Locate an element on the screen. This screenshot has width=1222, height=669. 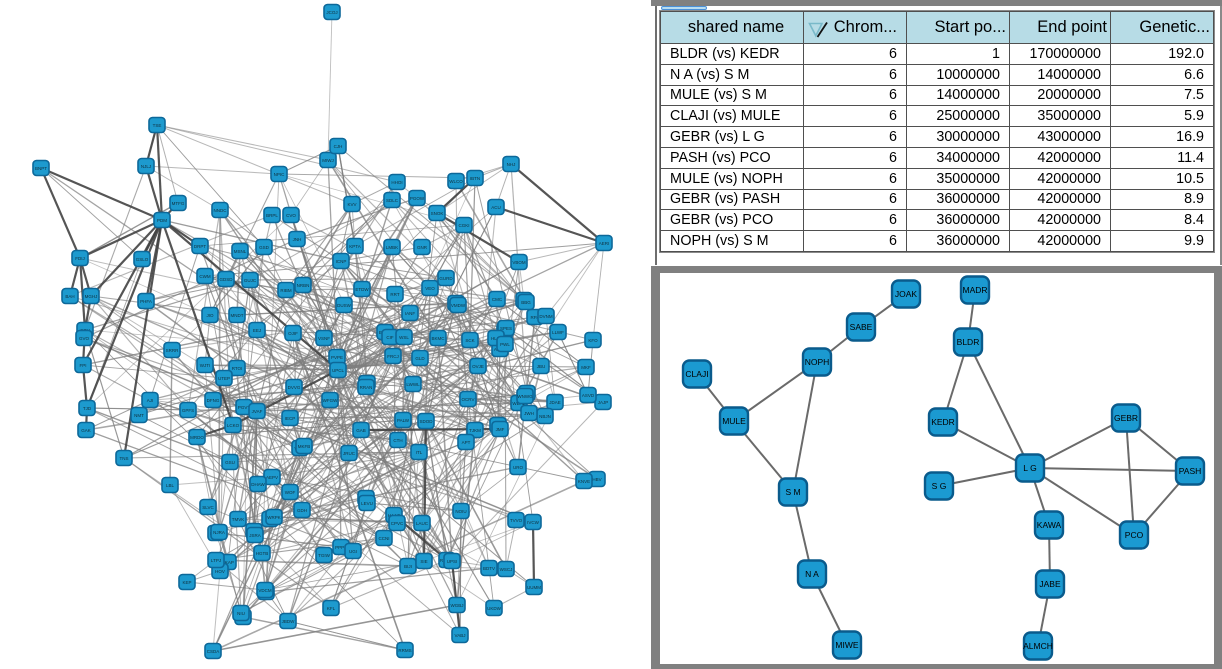
svg-text: WSCJ is located at coordinates (506, 569).